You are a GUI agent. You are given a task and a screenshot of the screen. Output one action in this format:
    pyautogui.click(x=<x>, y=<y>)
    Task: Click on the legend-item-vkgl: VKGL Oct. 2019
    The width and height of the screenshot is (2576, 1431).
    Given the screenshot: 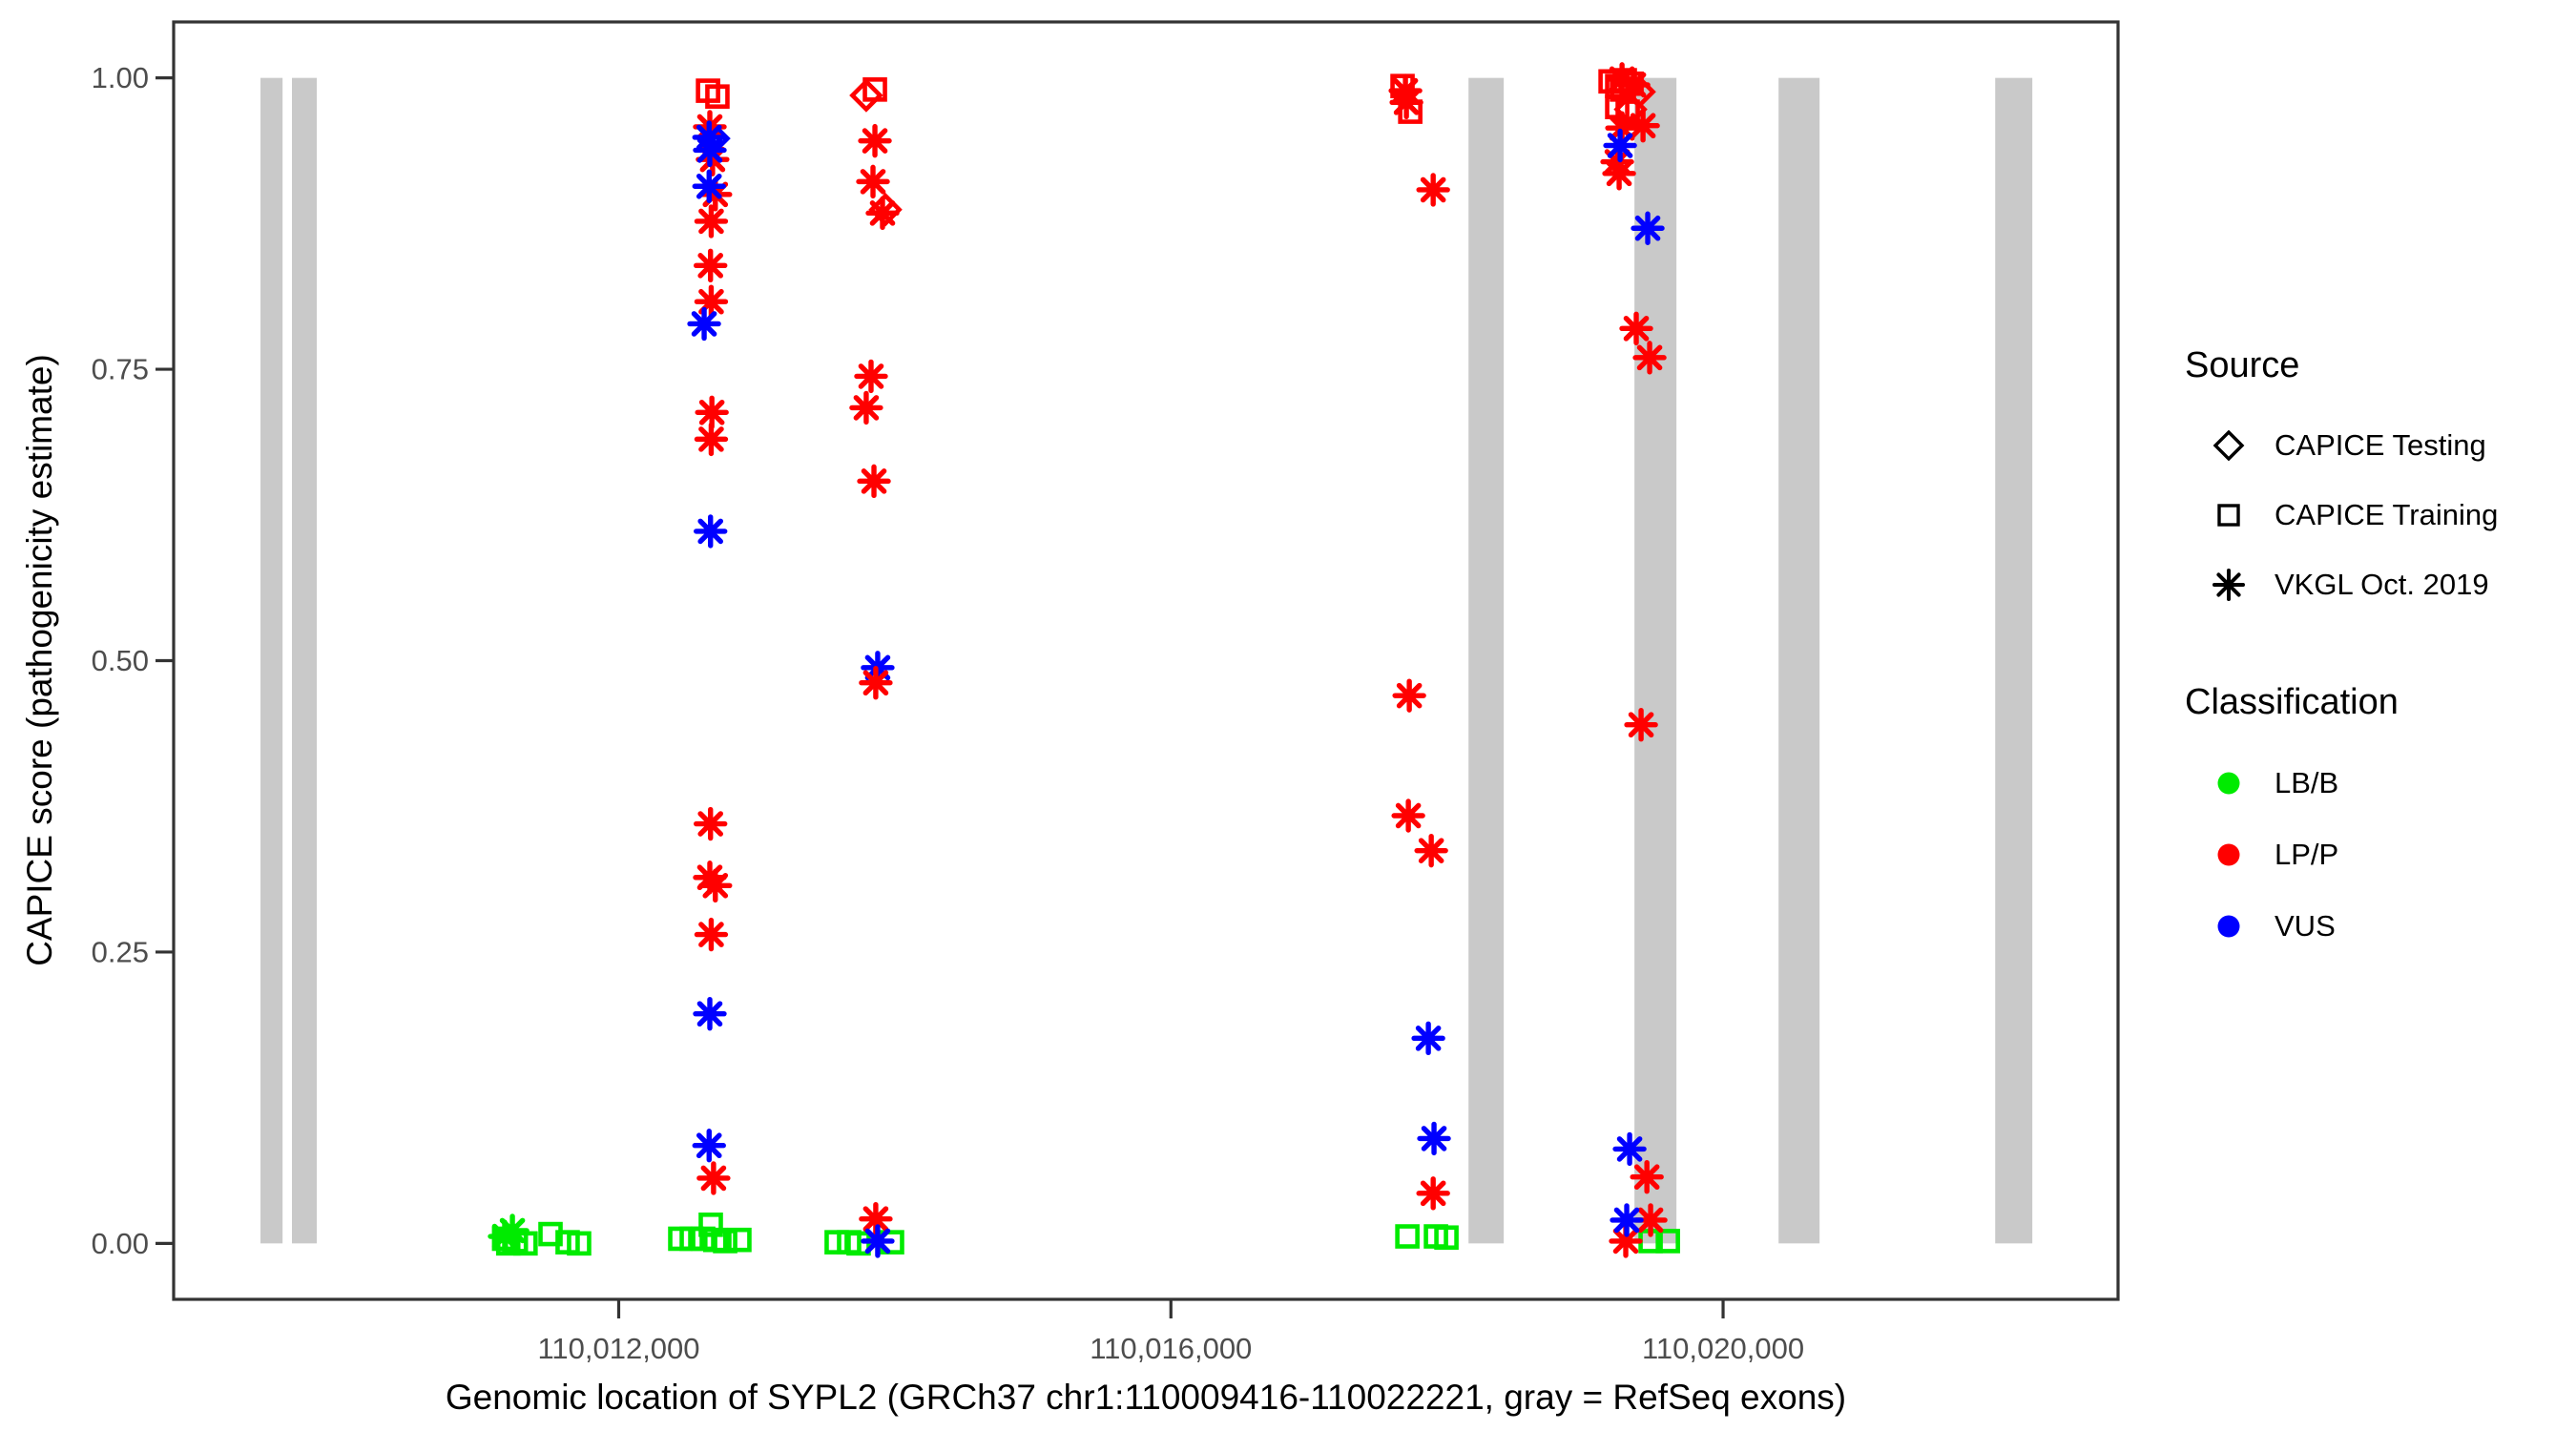 What is the action you would take?
    pyautogui.click(x=2341, y=584)
    